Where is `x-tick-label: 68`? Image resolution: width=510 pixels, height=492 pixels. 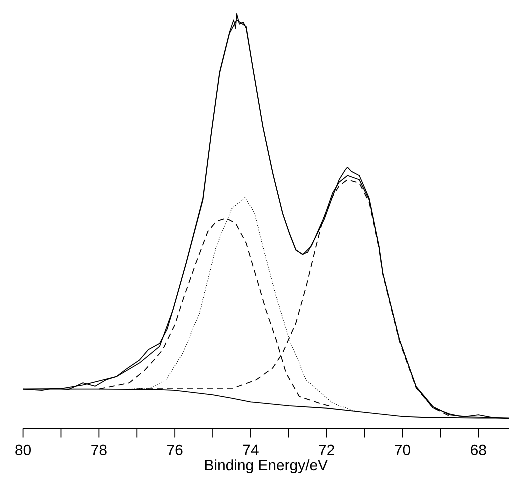 x-tick-label: 68 is located at coordinates (478, 450).